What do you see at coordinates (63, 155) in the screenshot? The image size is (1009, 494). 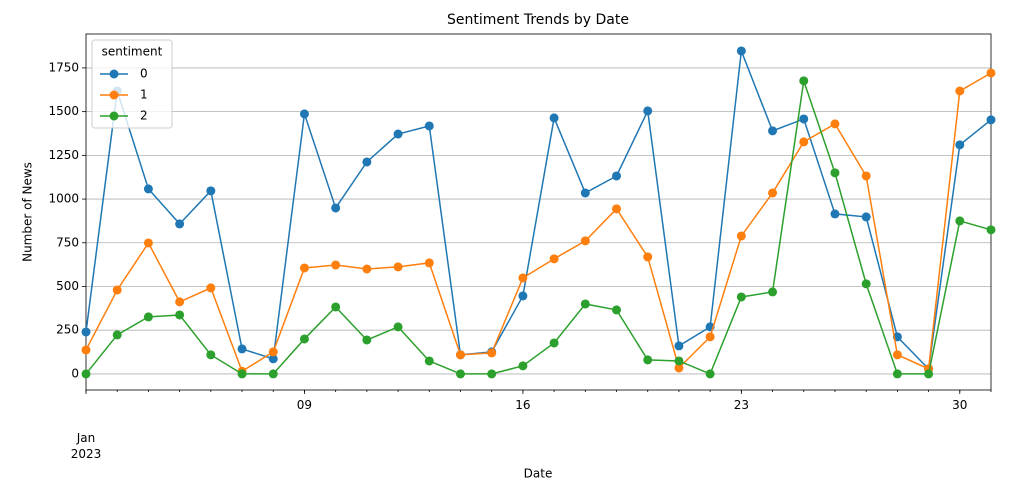 I see `y-tick-label: 1250` at bounding box center [63, 155].